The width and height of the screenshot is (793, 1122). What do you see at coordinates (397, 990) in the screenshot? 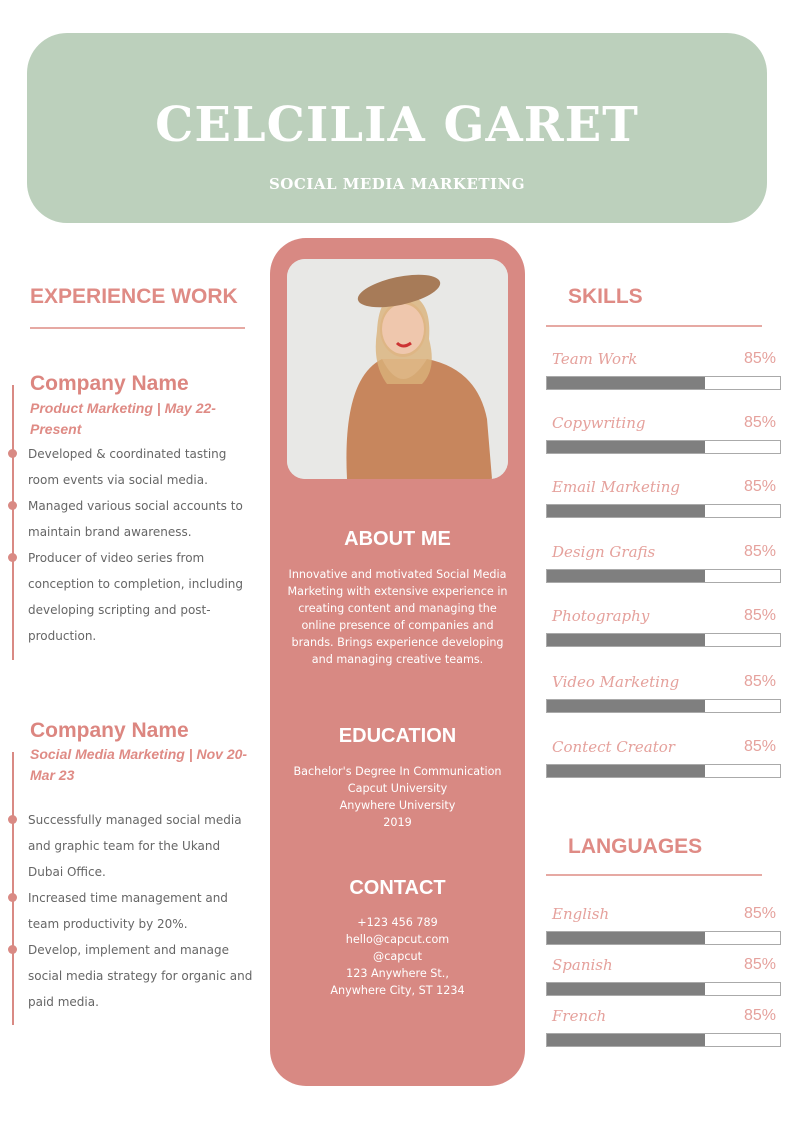
I see `address-line-2: Anywhere City, ST 1234` at bounding box center [397, 990].